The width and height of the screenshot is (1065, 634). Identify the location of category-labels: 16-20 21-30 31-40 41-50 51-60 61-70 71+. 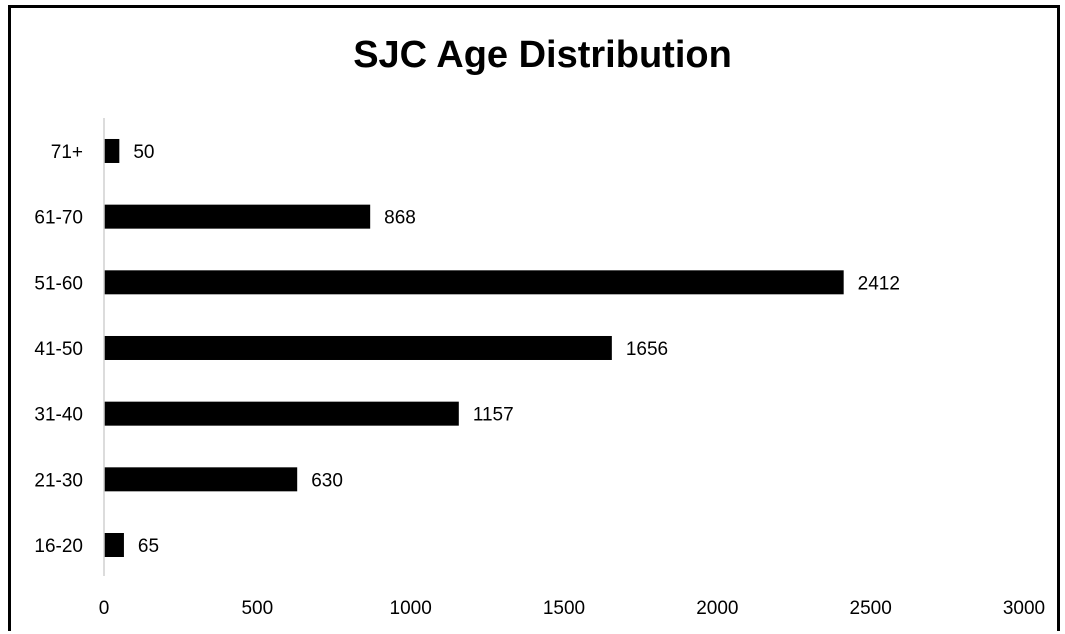
(58, 349).